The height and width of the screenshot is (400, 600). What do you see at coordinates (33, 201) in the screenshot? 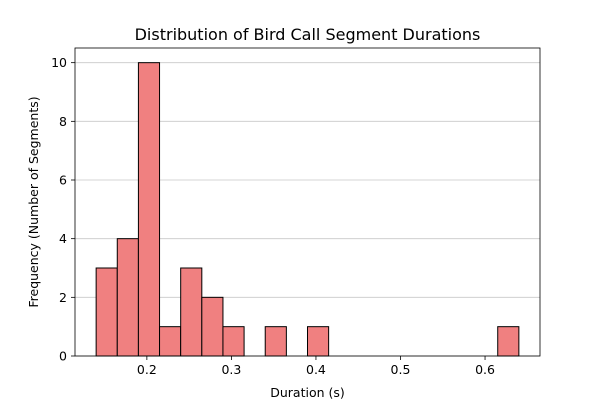
I see `y-axis-label: Frequency (Number of Segments)` at bounding box center [33, 201].